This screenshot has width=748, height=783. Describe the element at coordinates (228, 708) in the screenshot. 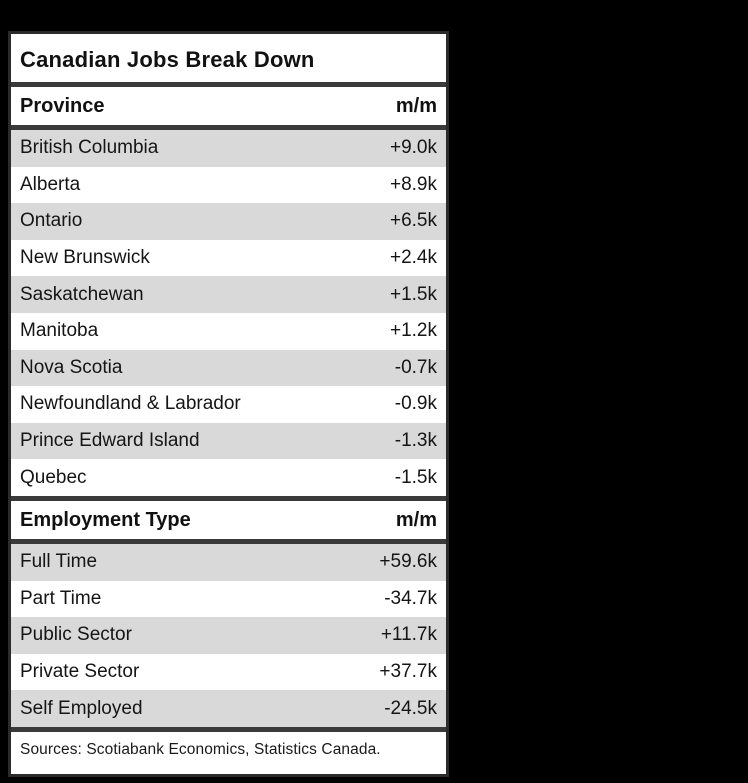

I see `table-row: Self Employed -24.5k` at that location.